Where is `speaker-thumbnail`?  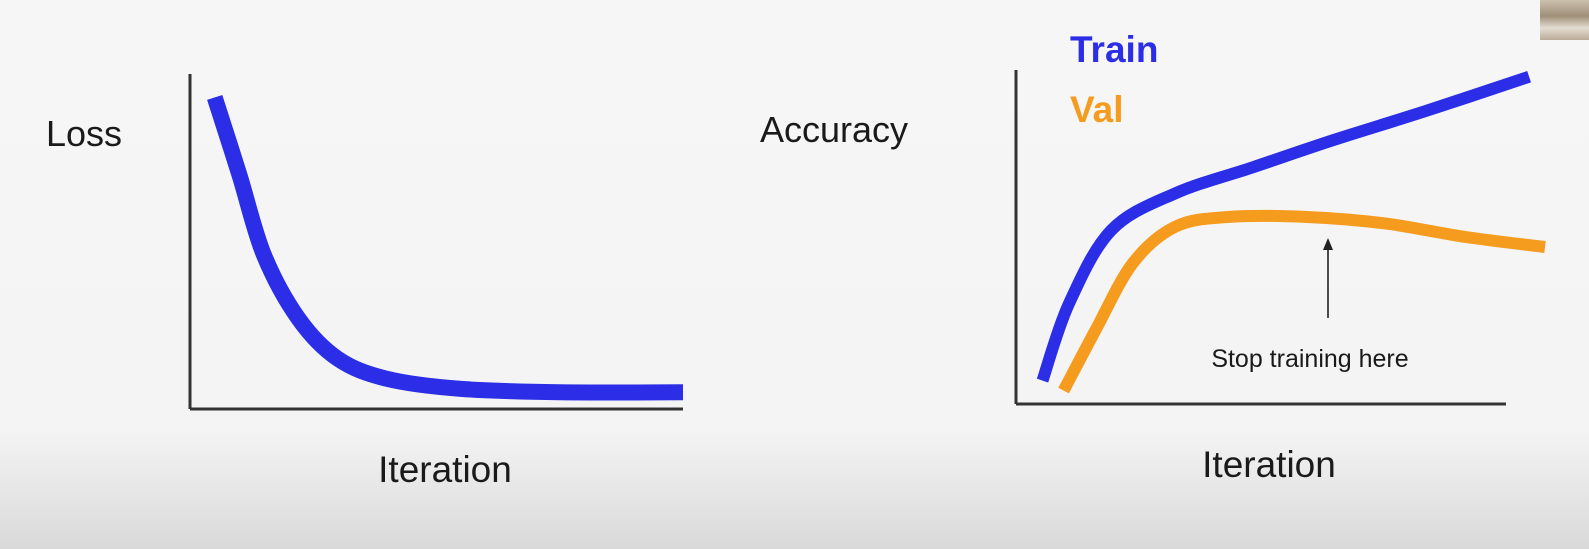 speaker-thumbnail is located at coordinates (1564, 20).